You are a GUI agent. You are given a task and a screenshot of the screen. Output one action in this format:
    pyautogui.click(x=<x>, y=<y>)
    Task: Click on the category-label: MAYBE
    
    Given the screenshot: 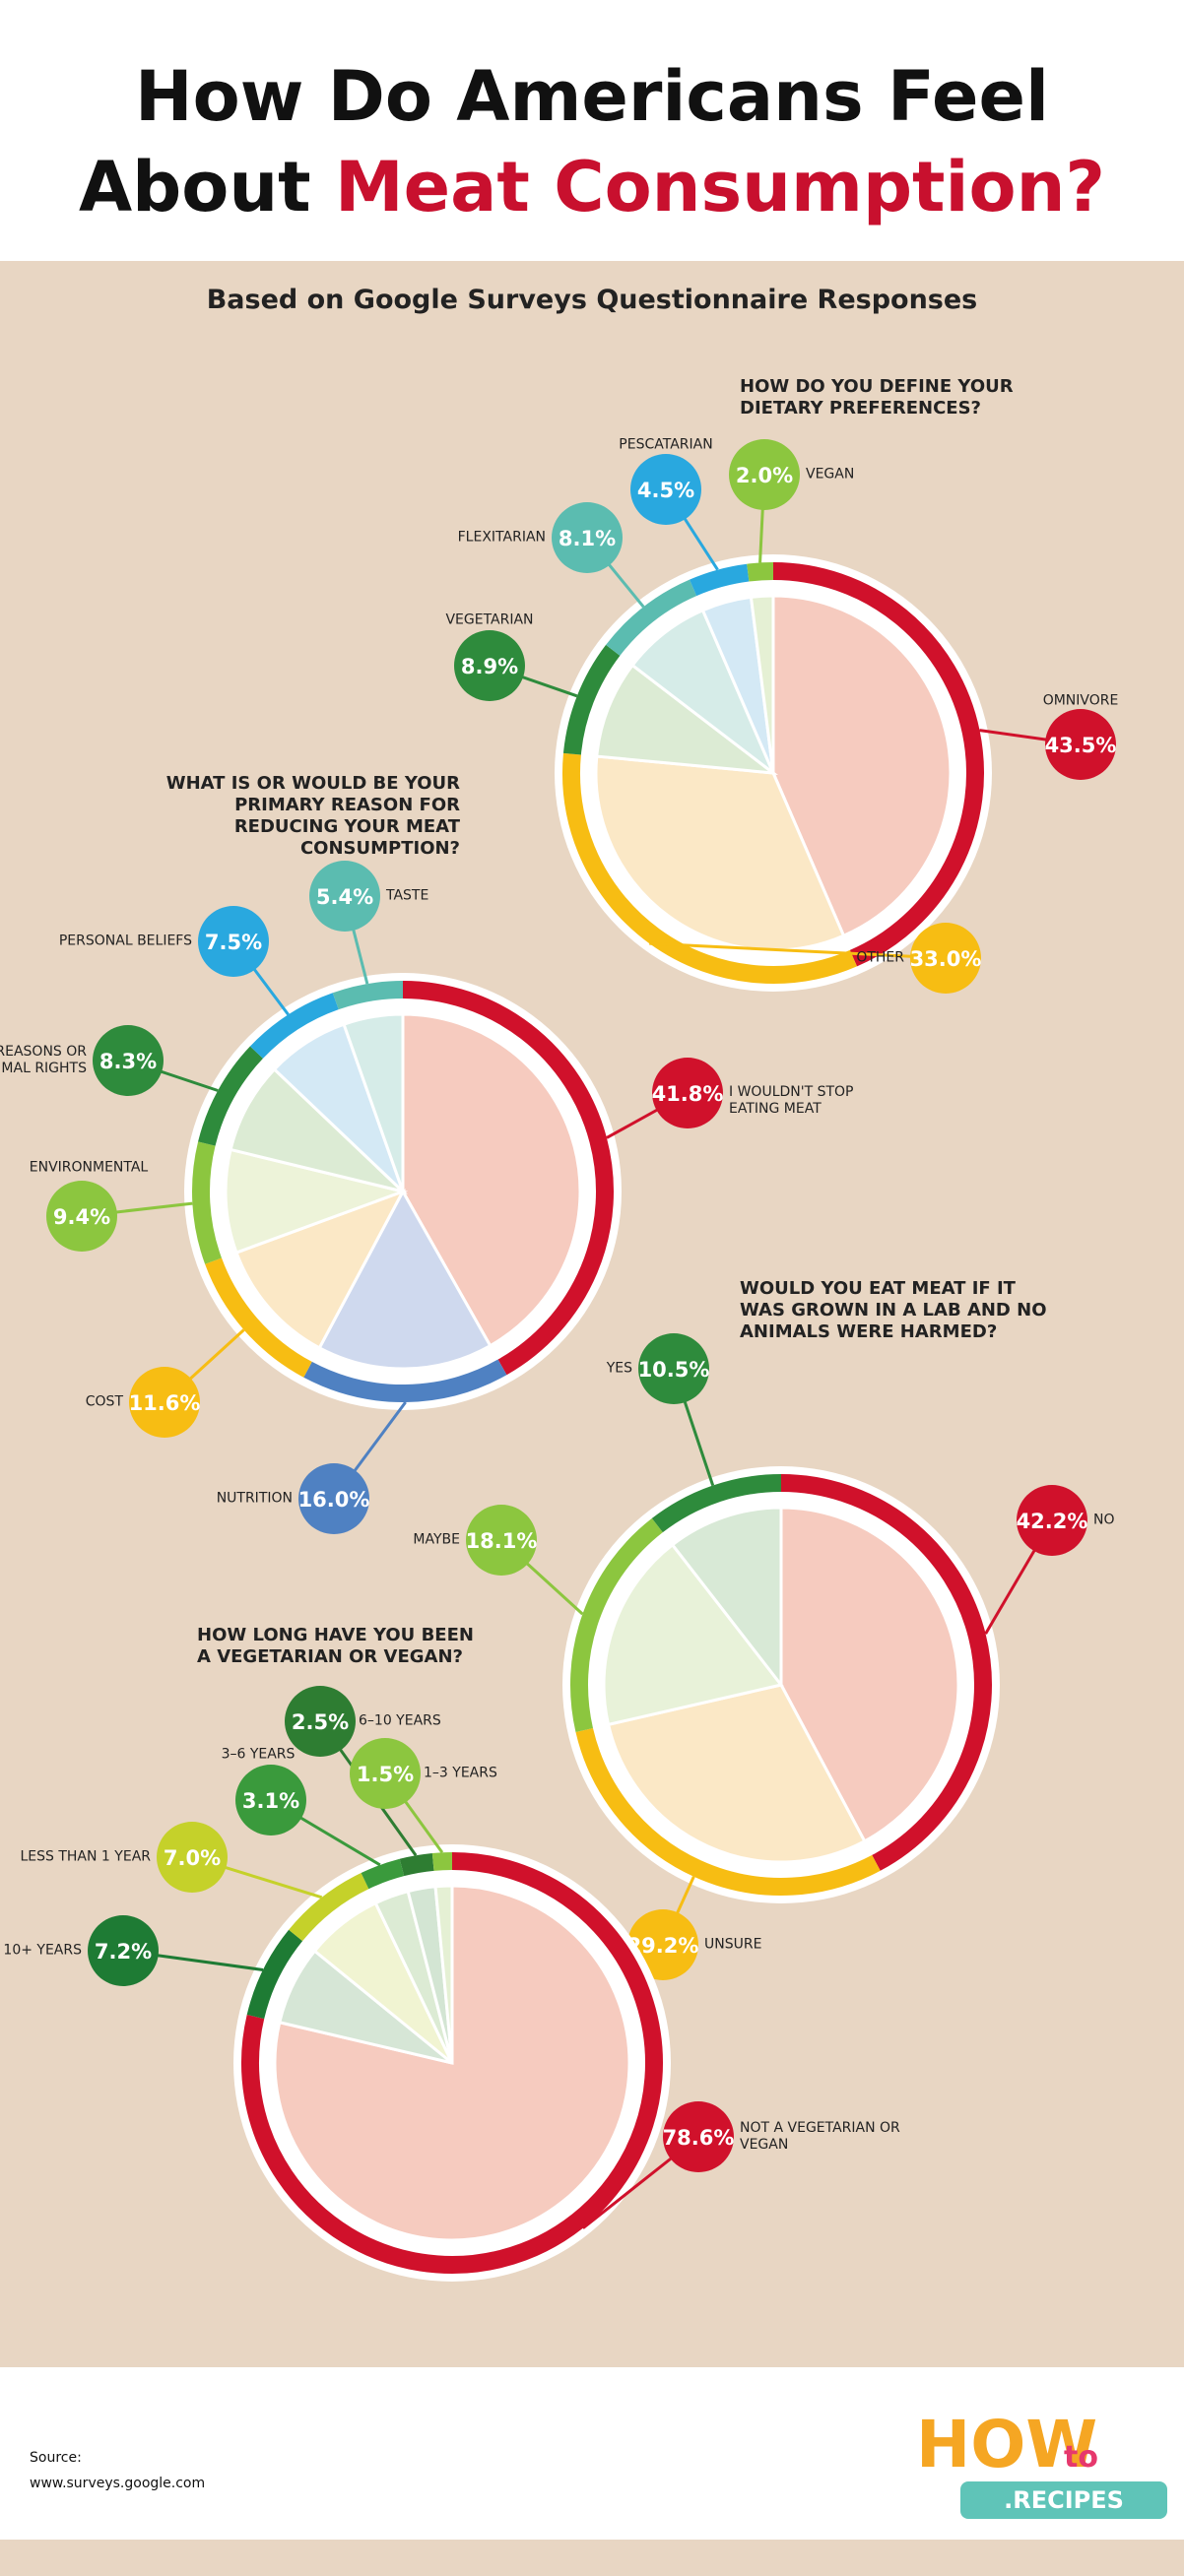 What is the action you would take?
    pyautogui.click(x=436, y=1539)
    